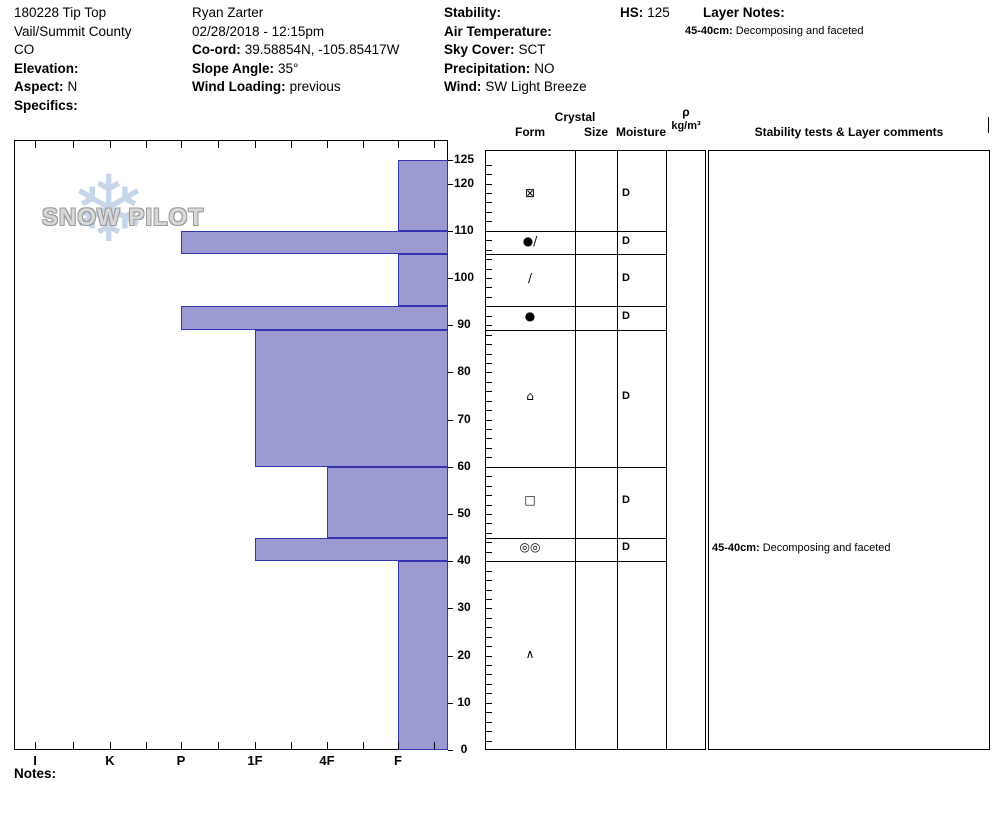 This screenshot has height=840, width=994. I want to click on hardness-tick-label: P, so click(181, 760).